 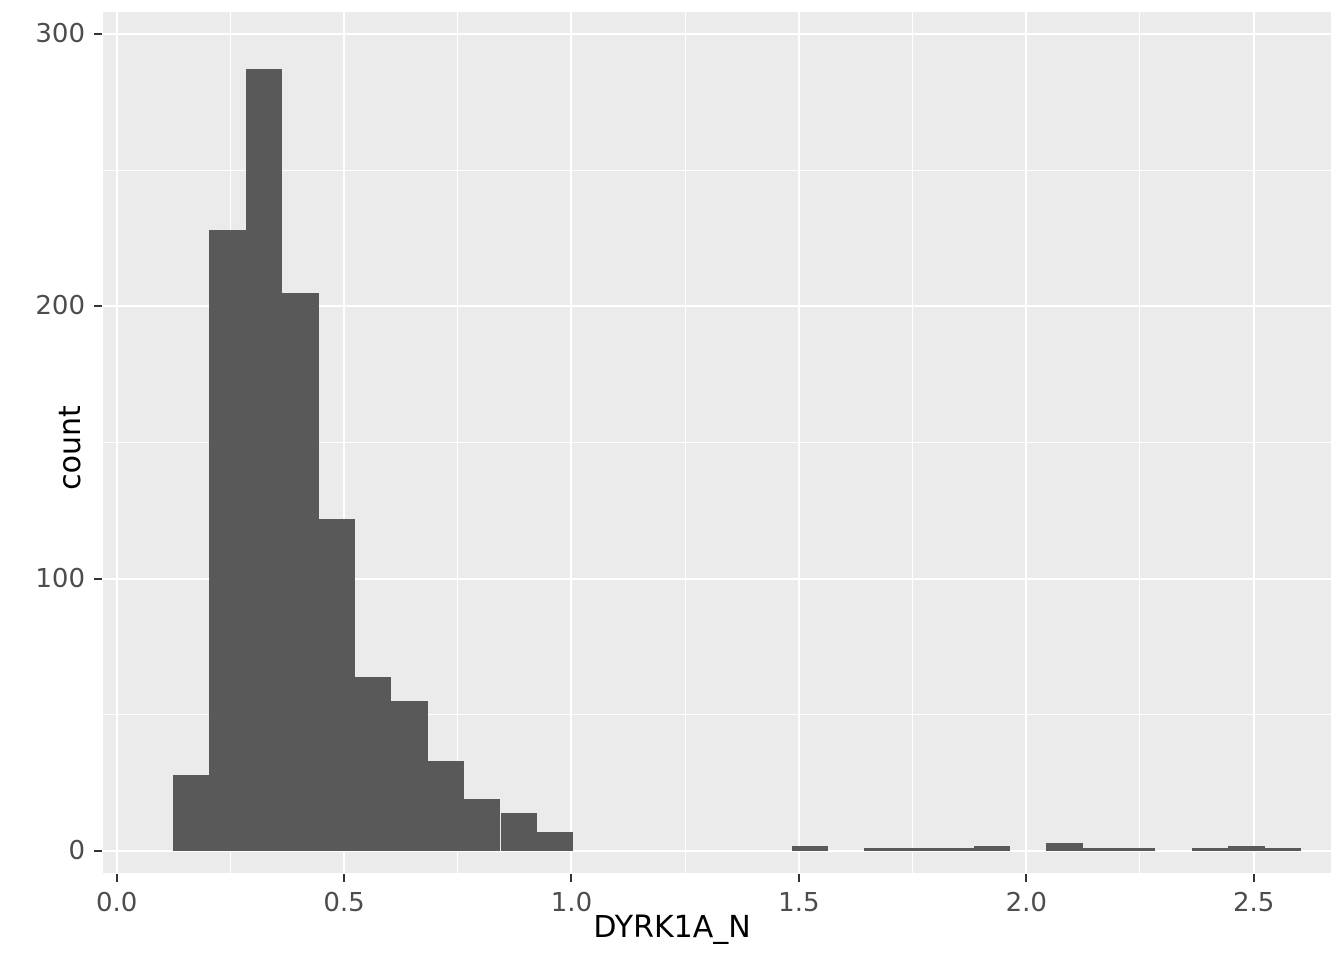 I want to click on y-tick-label: 0, so click(x=76, y=851).